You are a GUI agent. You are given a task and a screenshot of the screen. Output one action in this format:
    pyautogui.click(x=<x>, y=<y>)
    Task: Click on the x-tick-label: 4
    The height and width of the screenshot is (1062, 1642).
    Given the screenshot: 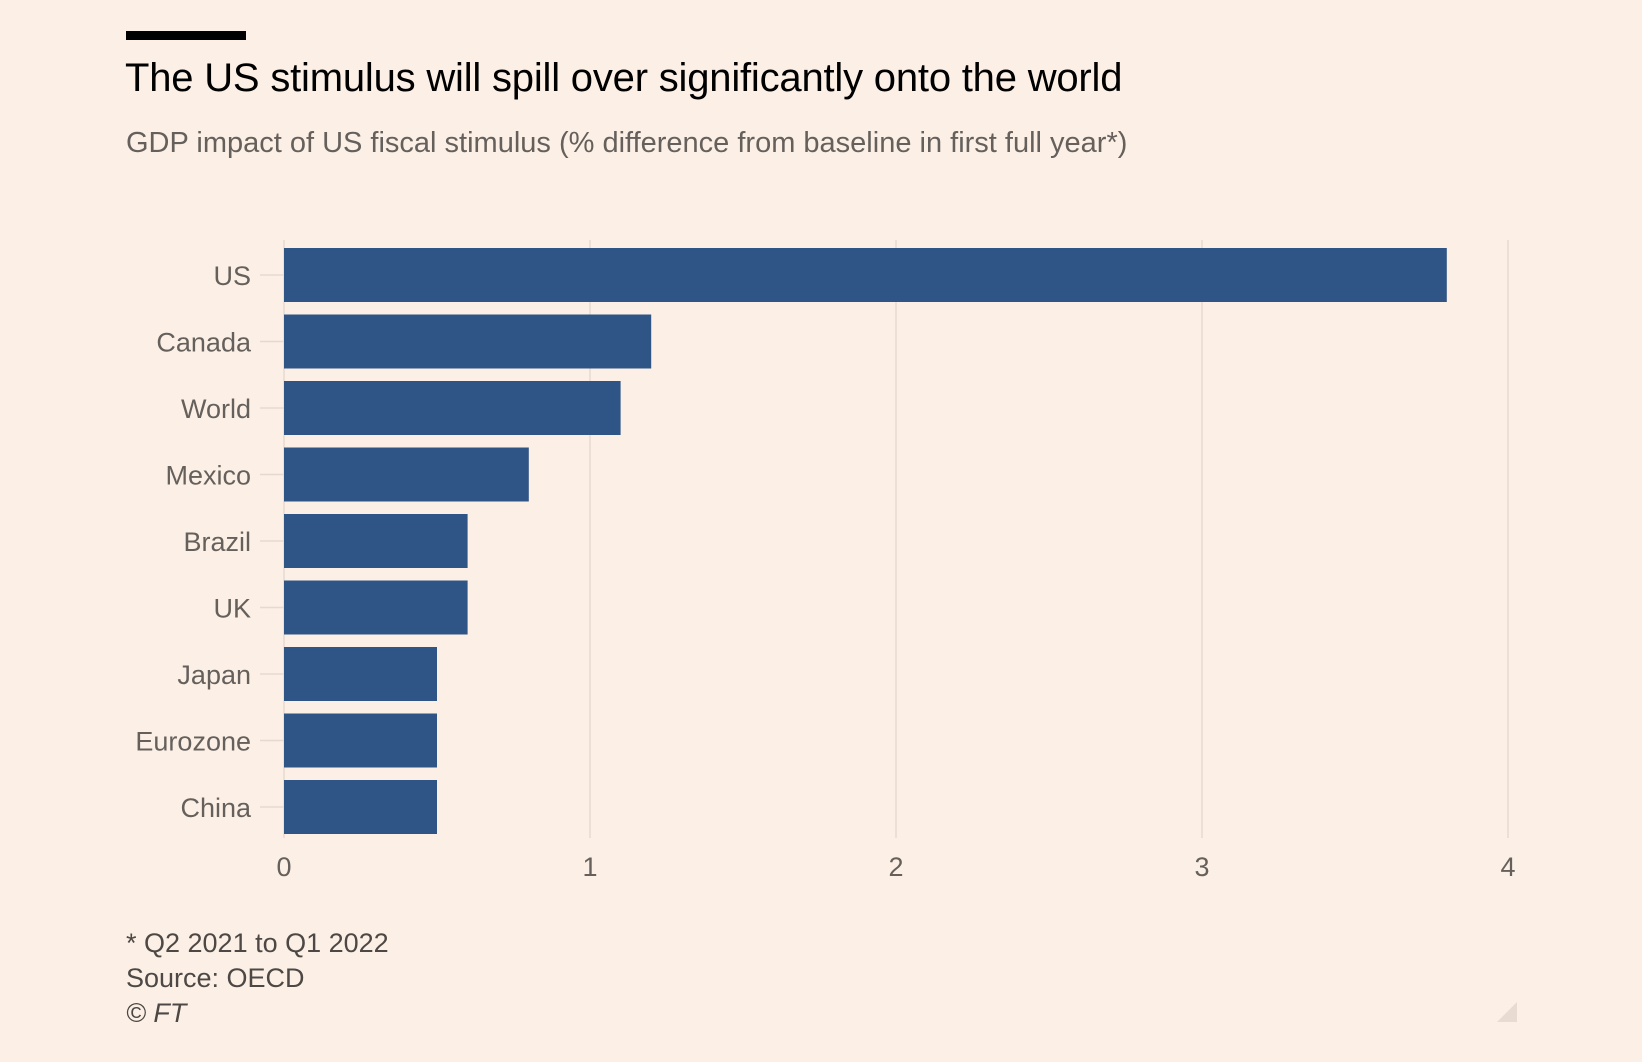 What is the action you would take?
    pyautogui.click(x=1507, y=867)
    